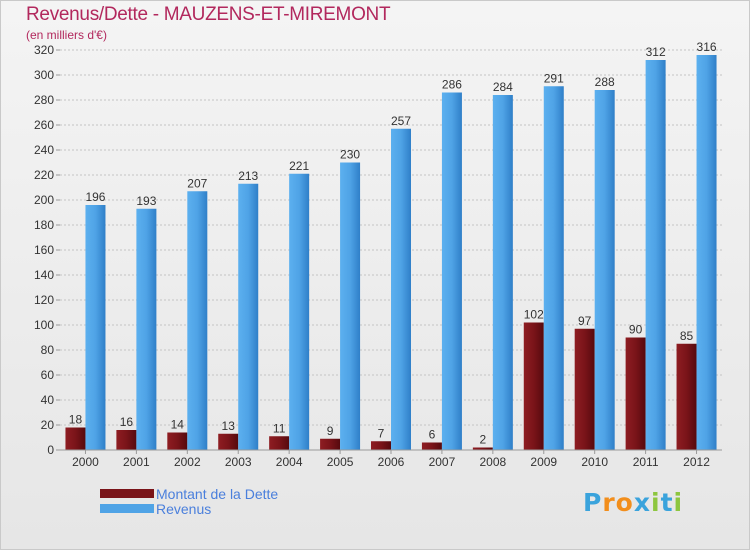 This screenshot has height=550, width=750. What do you see at coordinates (636, 330) in the screenshot?
I see `debt-value-label: 90` at bounding box center [636, 330].